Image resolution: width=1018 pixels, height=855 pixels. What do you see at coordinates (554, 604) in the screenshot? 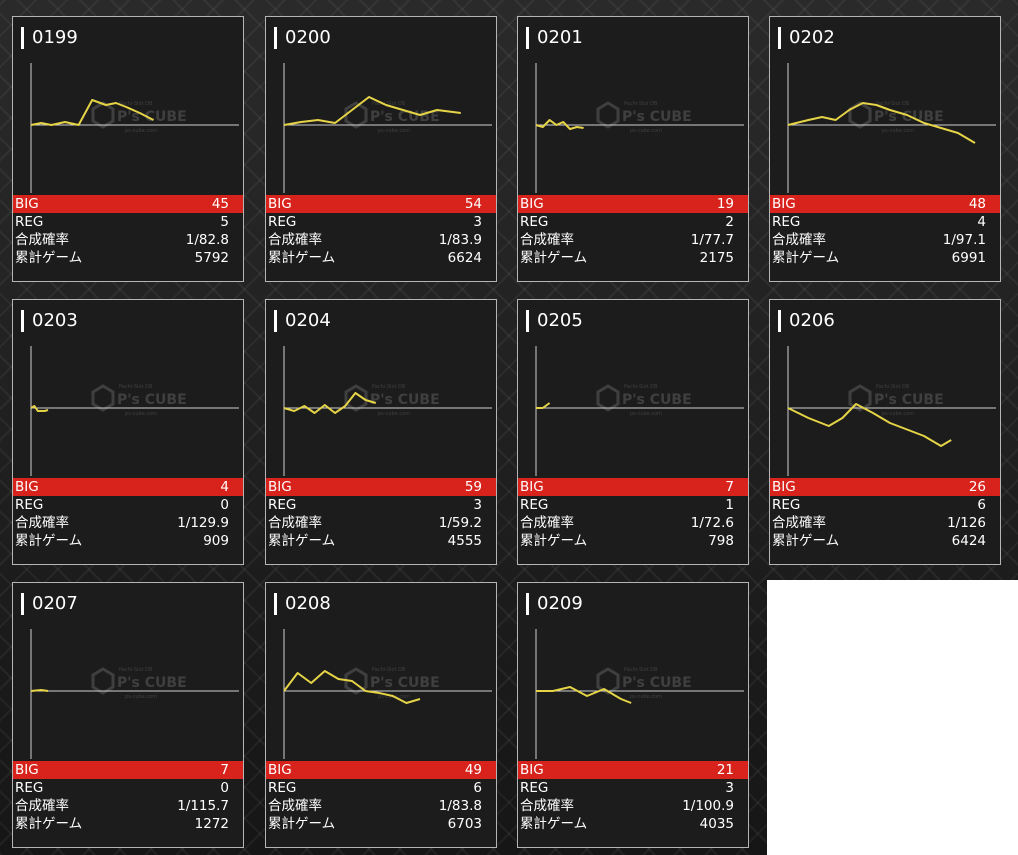
I see `machine-number: 0209` at bounding box center [554, 604].